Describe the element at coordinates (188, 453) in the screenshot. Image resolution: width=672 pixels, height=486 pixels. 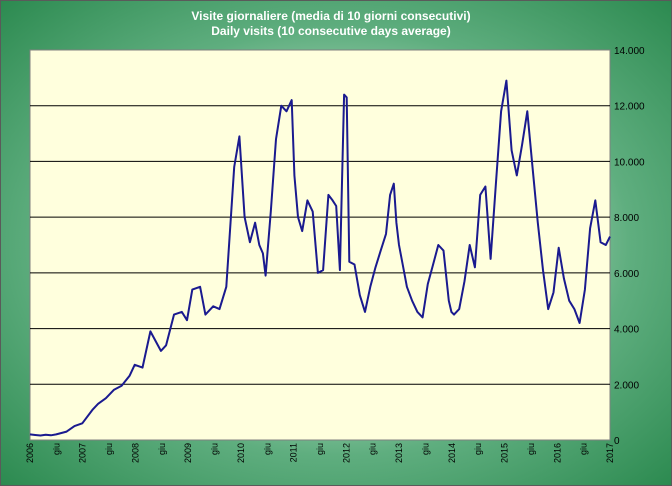
I see `x-tick-label: 2009` at that location.